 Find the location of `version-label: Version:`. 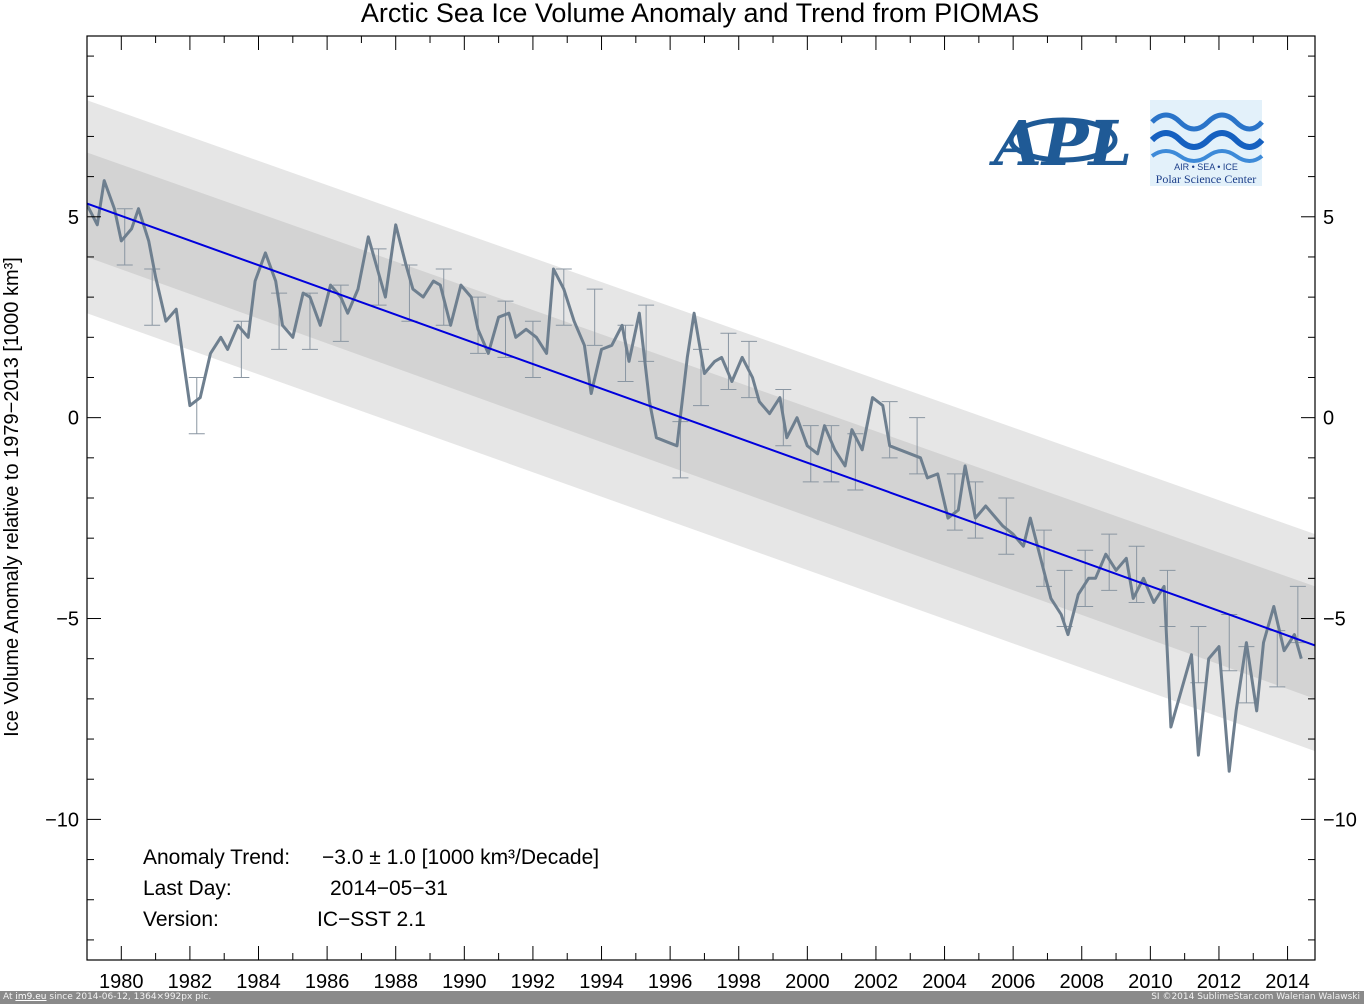

version-label: Version: is located at coordinates (181, 919).